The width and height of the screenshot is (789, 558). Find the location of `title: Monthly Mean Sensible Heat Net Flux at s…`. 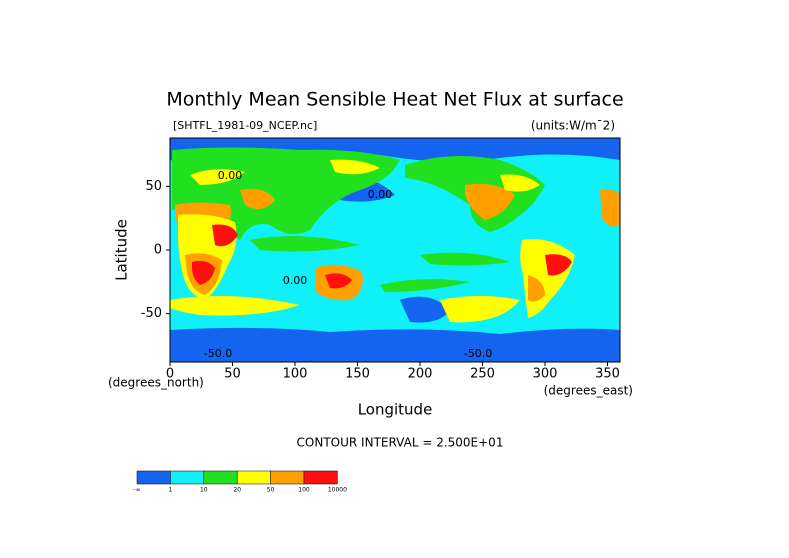

title: Monthly Mean Sensible Heat Net Flux at s… is located at coordinates (394, 100).